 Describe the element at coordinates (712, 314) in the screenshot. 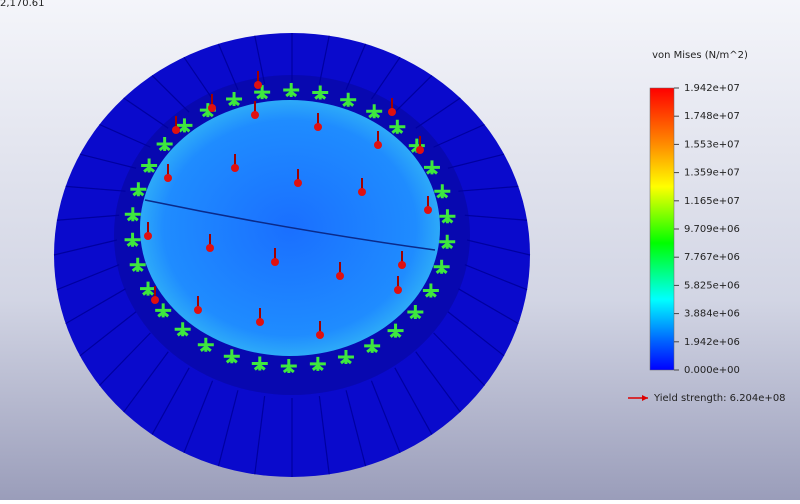

I see `legend-tick-label: 3.884e+06` at that location.